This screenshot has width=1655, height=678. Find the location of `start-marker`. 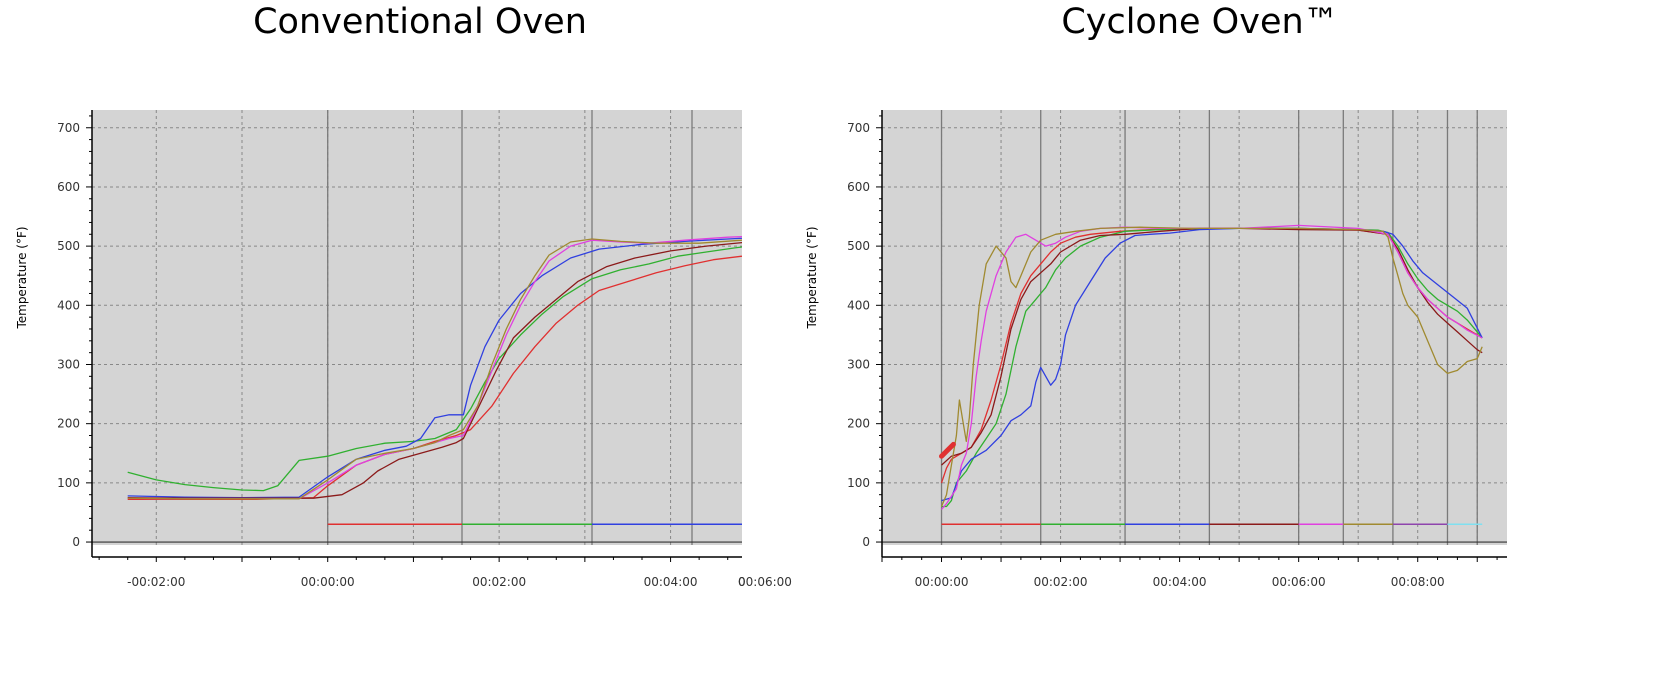

start-marker is located at coordinates (947, 450).